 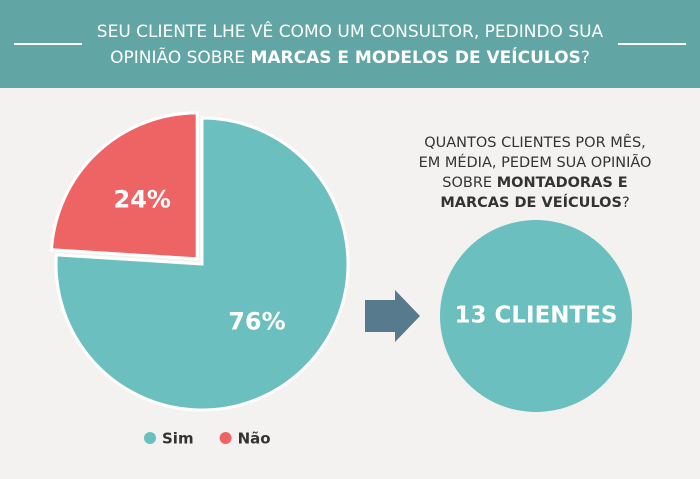 What do you see at coordinates (562, 183) in the screenshot?
I see `question-emphasis: MONTADORAS E` at bounding box center [562, 183].